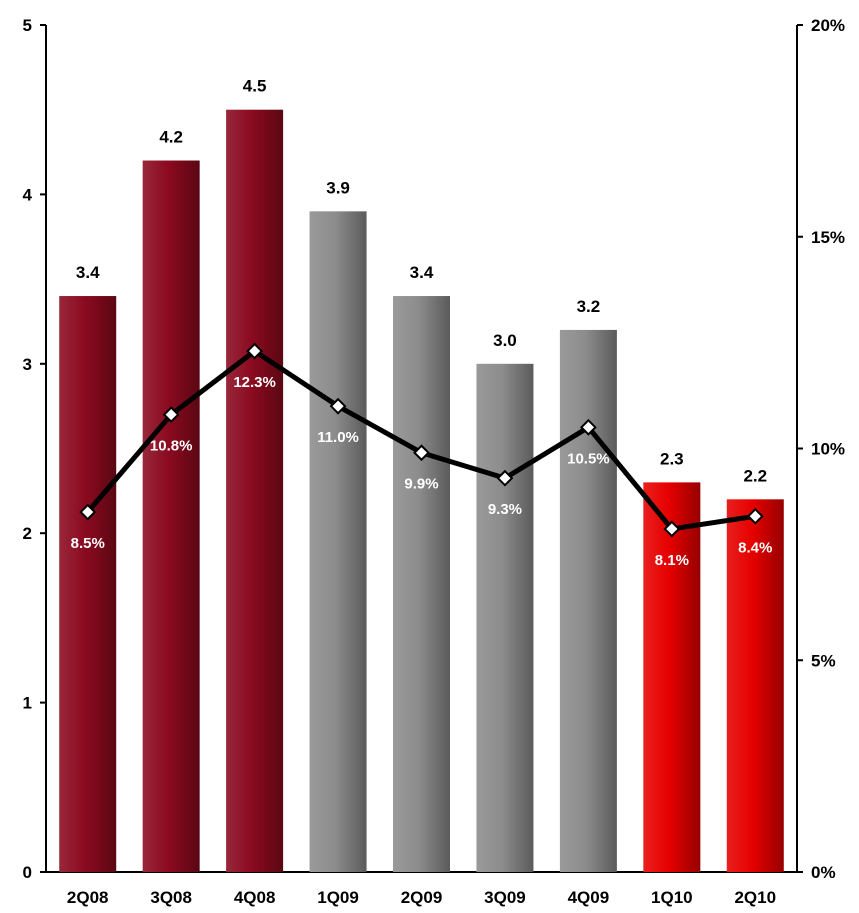 This screenshot has width=859, height=913. I want to click on x-axis-category-label: 2Q10, so click(755, 897).